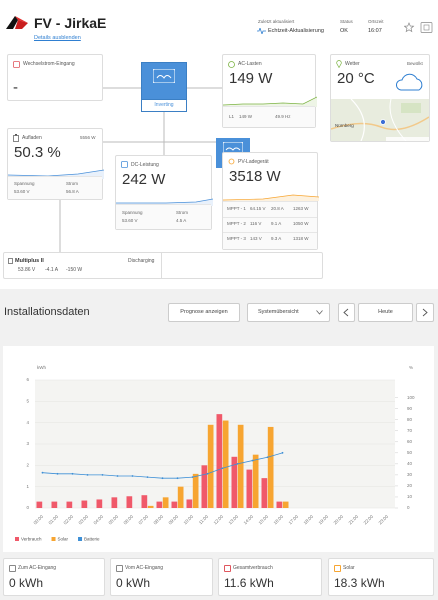 The image size is (438, 600). Describe the element at coordinates (133, 583) in the screenshot. I see `total-value: 0 kWh` at that location.